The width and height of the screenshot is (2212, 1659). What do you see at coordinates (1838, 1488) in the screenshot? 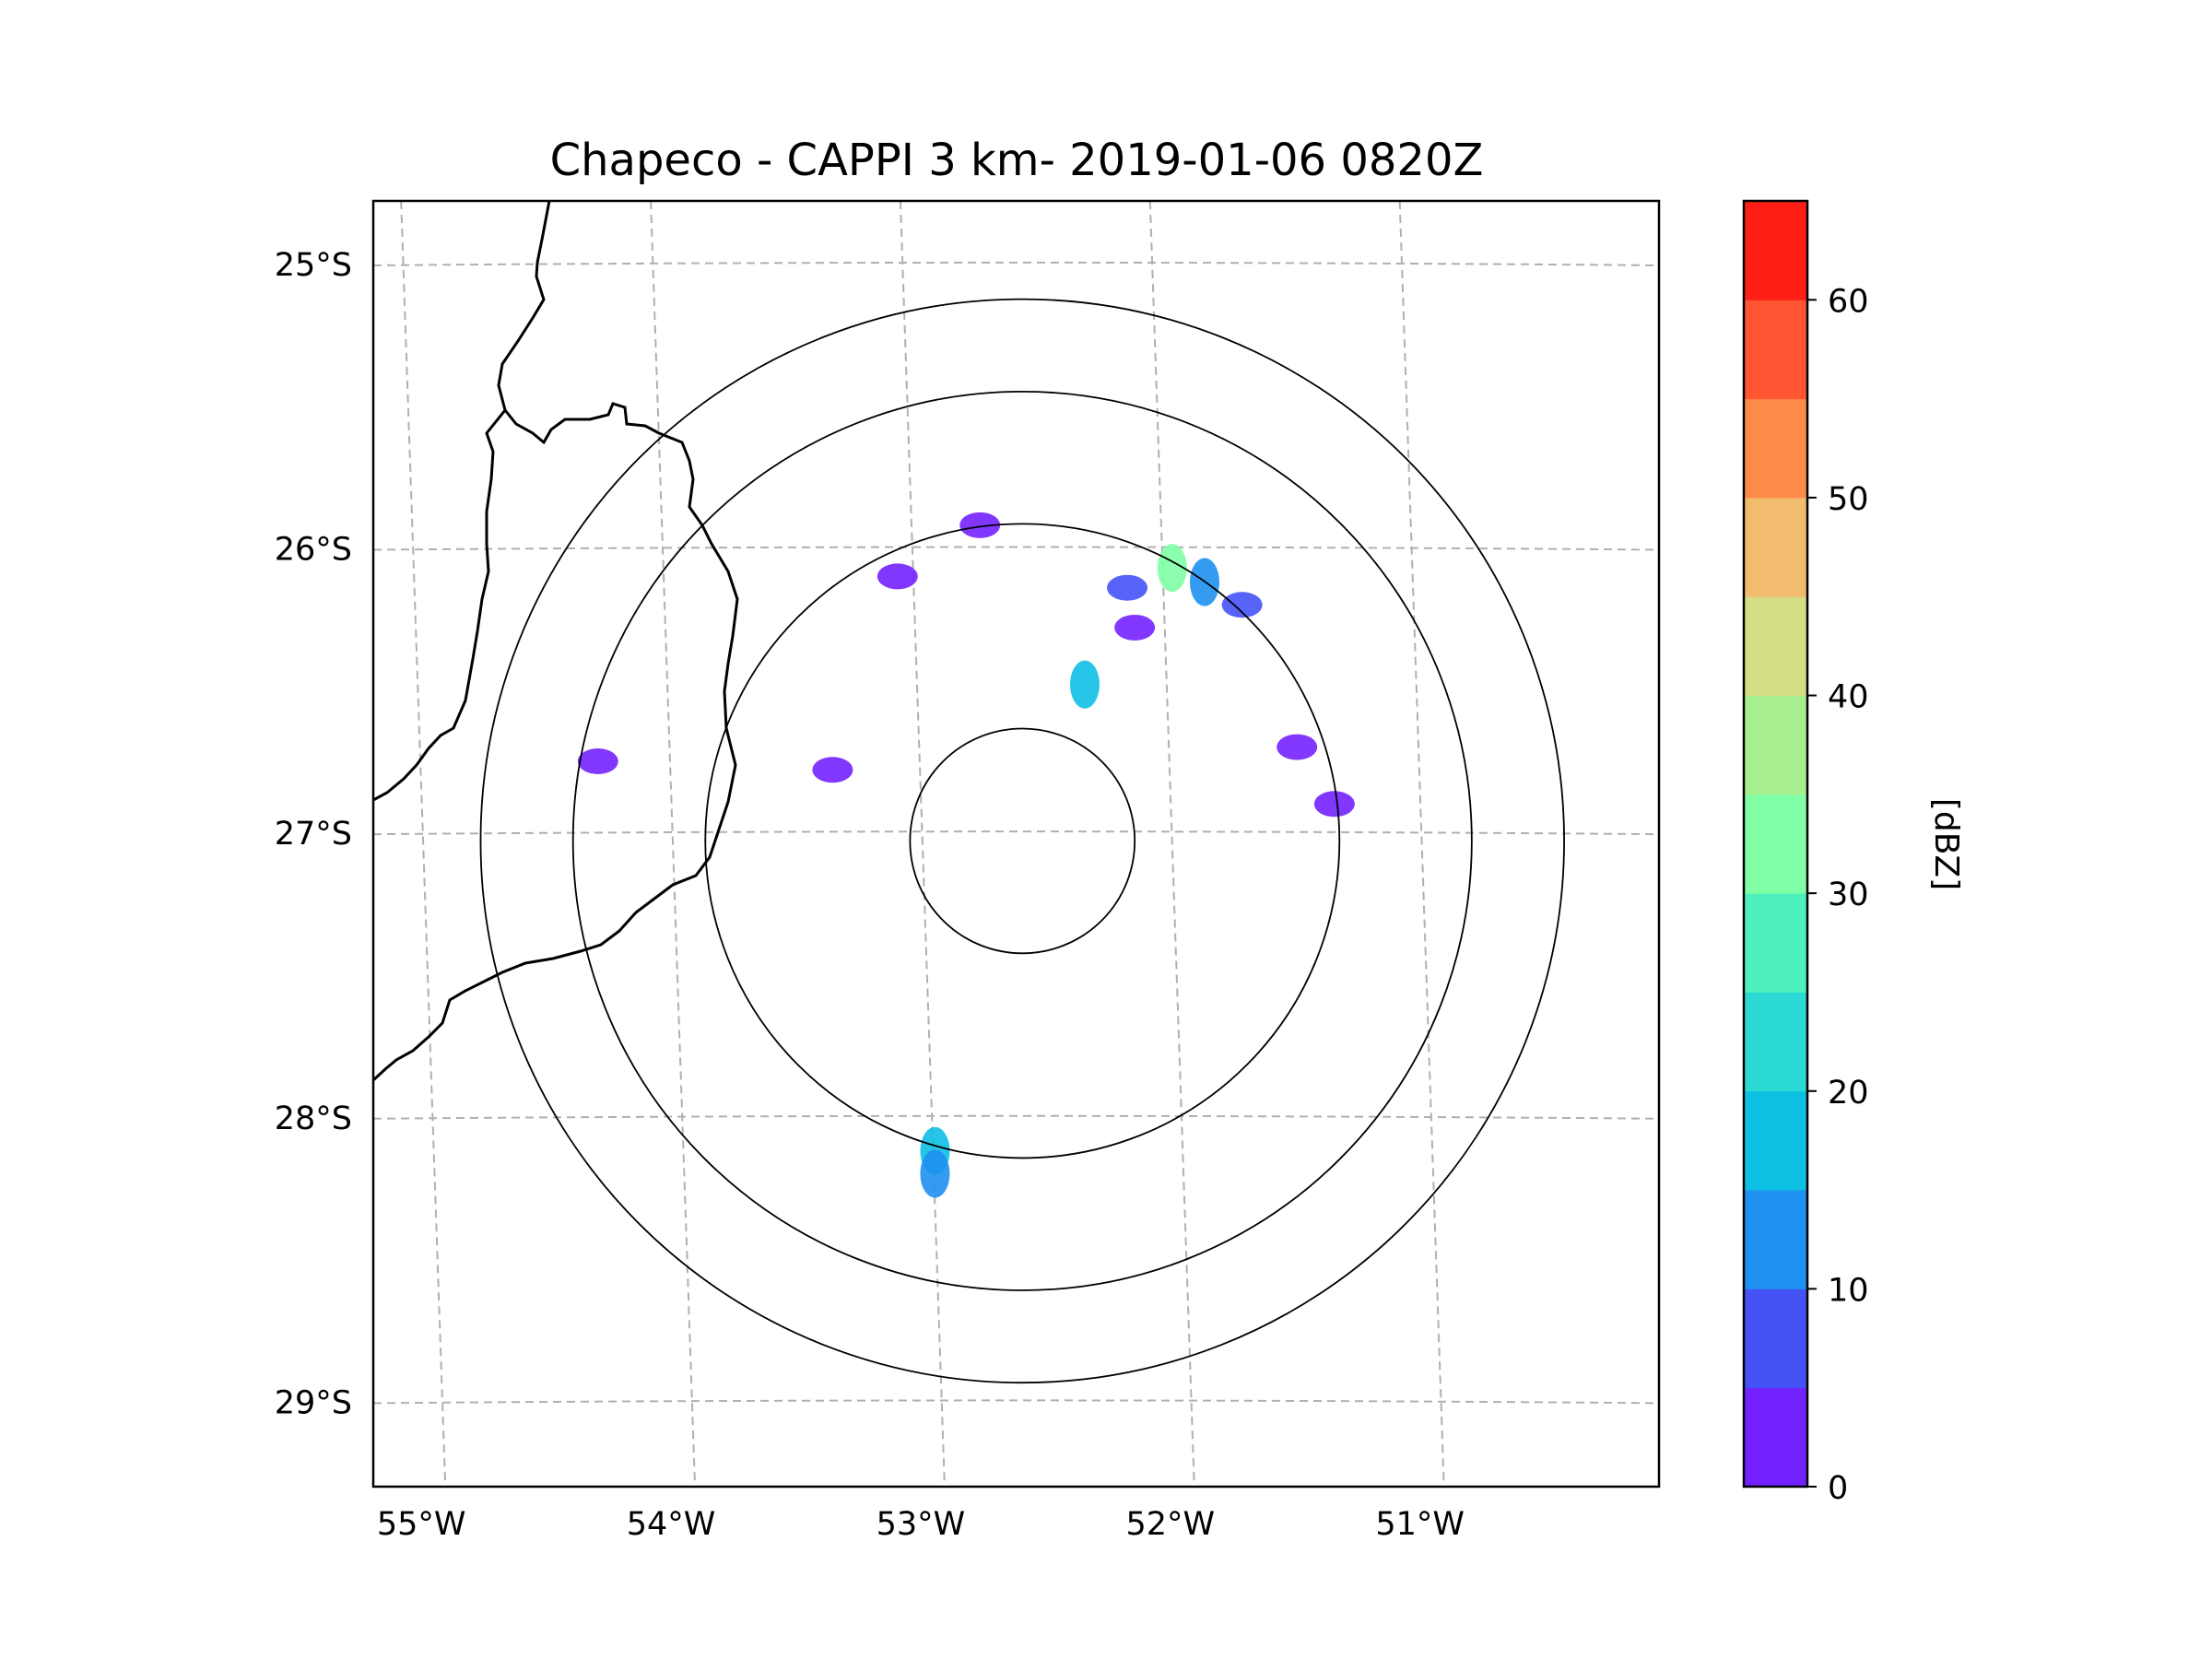
I see `colorbar-tick-label: 0` at bounding box center [1838, 1488].